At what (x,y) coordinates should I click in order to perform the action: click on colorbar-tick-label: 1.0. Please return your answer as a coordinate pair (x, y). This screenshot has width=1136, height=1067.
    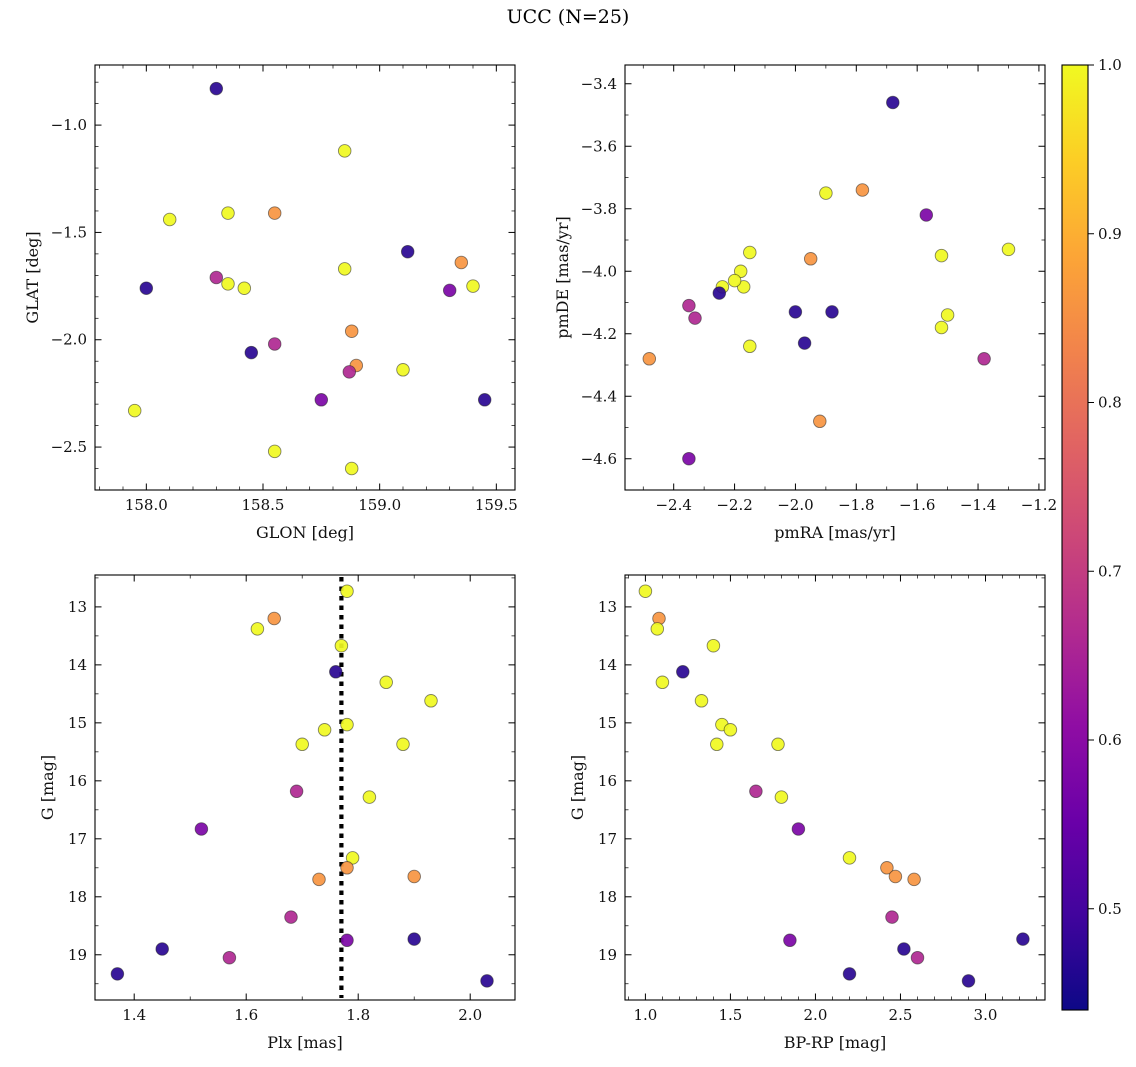
    Looking at the image, I should click on (1110, 65).